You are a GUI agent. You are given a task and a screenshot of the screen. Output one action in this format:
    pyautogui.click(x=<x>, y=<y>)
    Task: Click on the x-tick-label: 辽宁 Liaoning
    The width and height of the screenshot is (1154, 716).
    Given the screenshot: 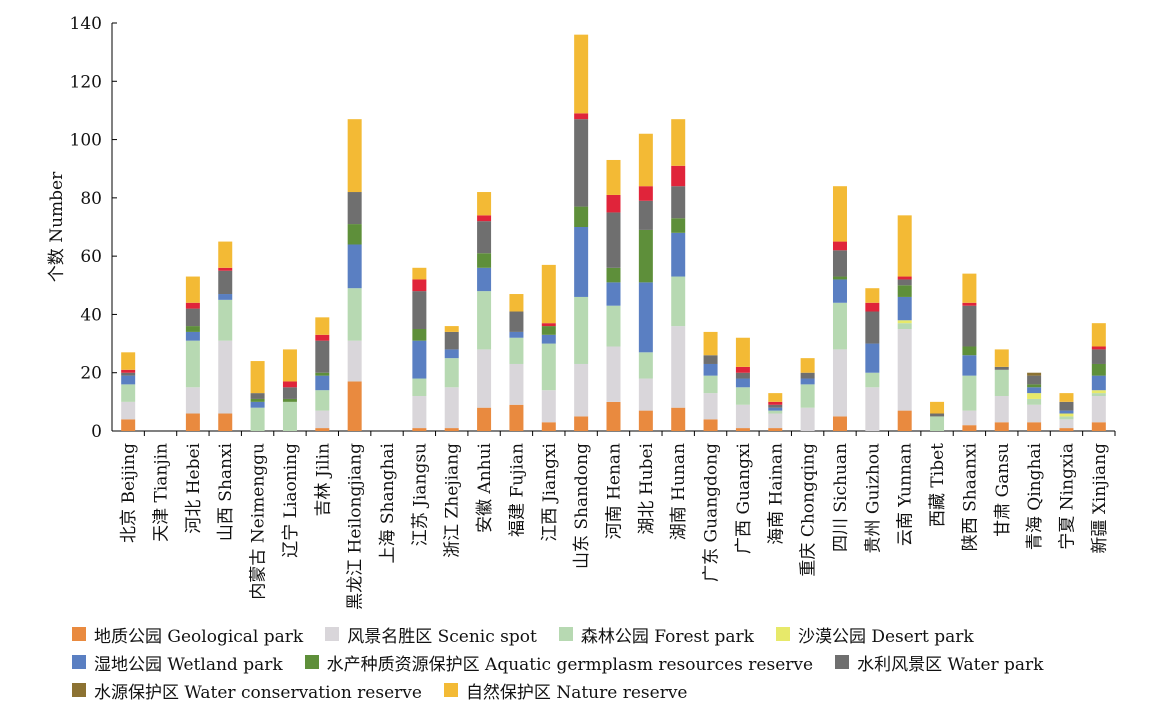 What is the action you would take?
    pyautogui.click(x=291, y=500)
    